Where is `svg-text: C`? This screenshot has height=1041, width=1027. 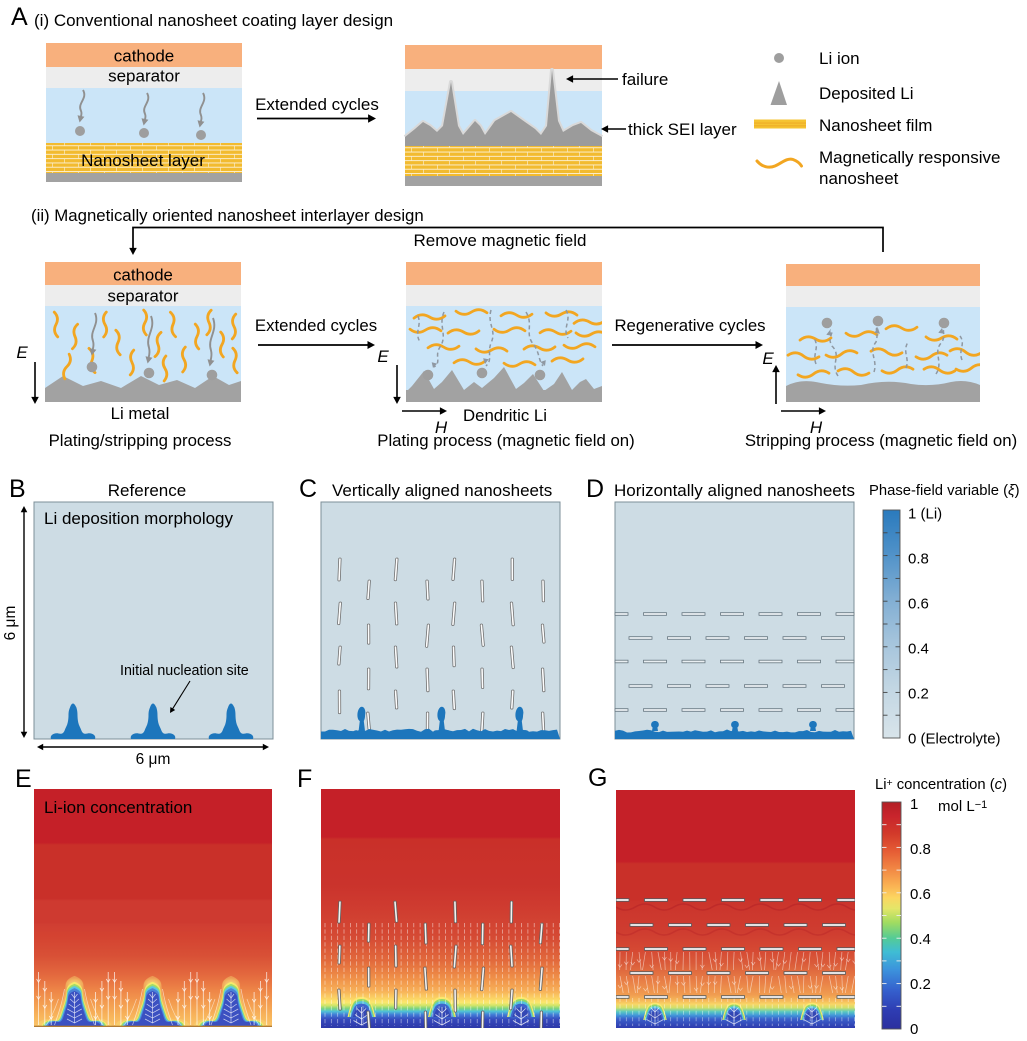 svg-text: C is located at coordinates (308, 489).